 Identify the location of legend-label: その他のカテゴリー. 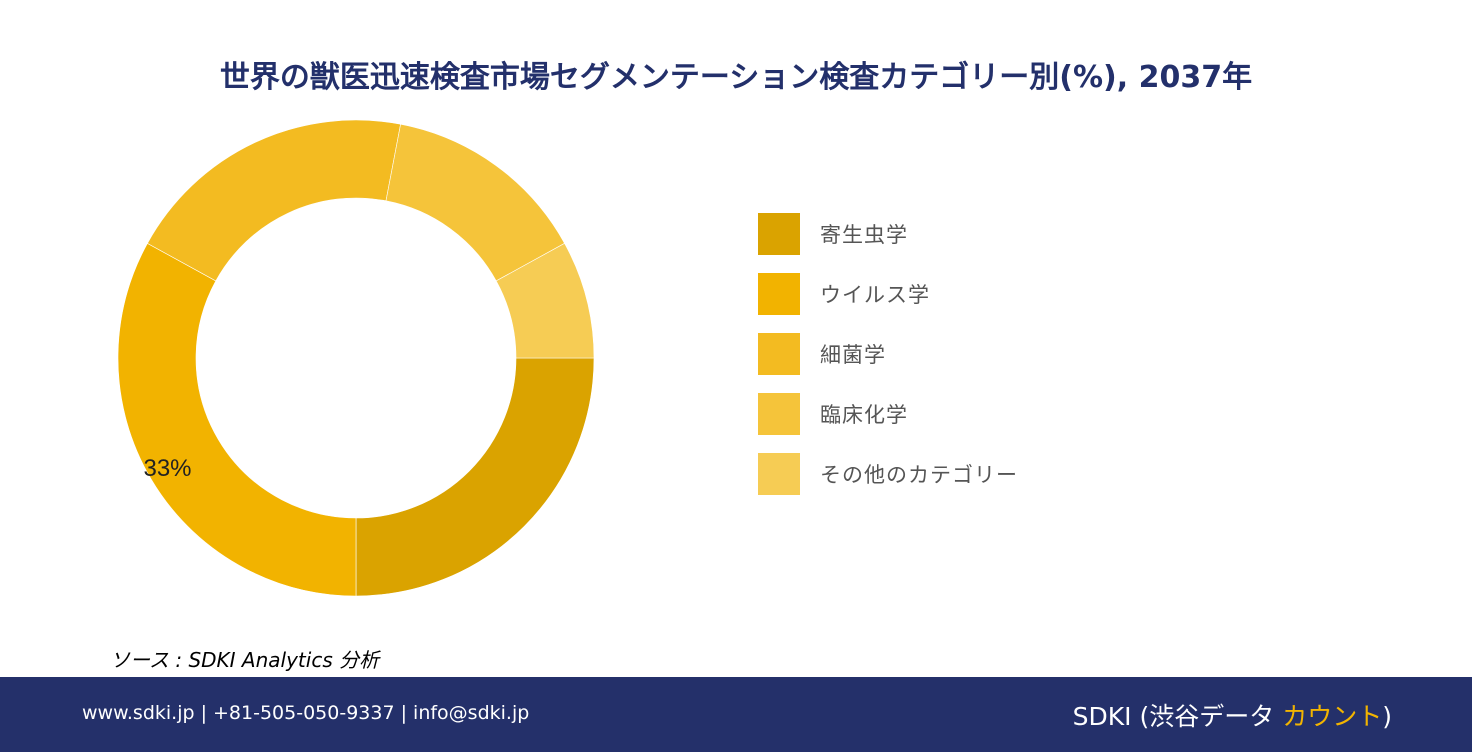
(919, 475).